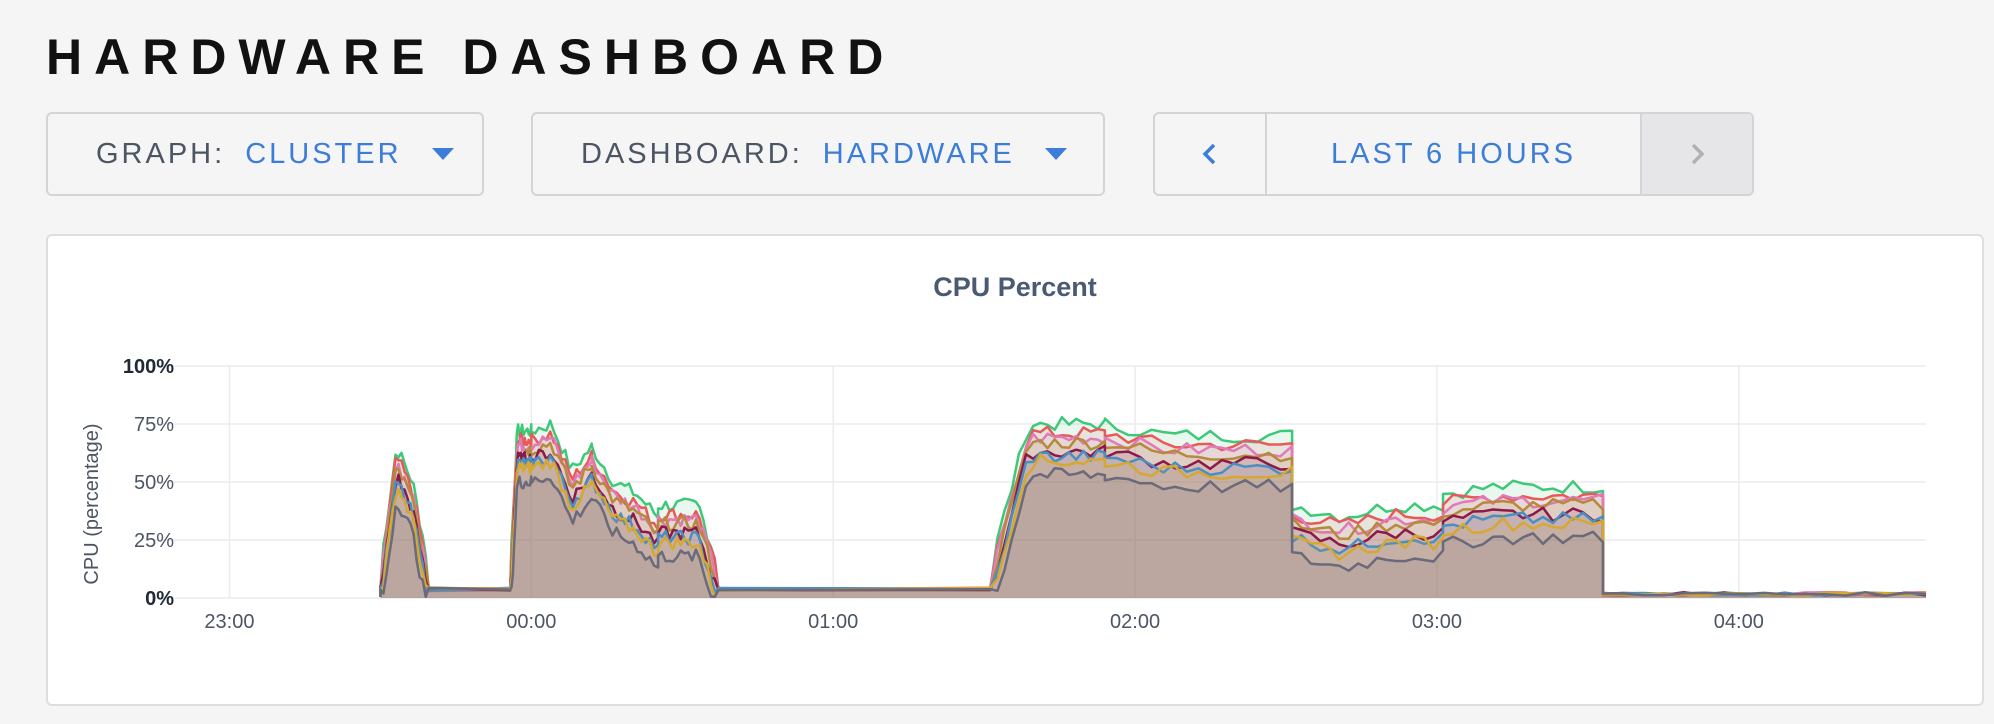 This screenshot has height=724, width=1994. Describe the element at coordinates (1739, 622) in the screenshot. I see `x-tick-label: 04:00` at that location.